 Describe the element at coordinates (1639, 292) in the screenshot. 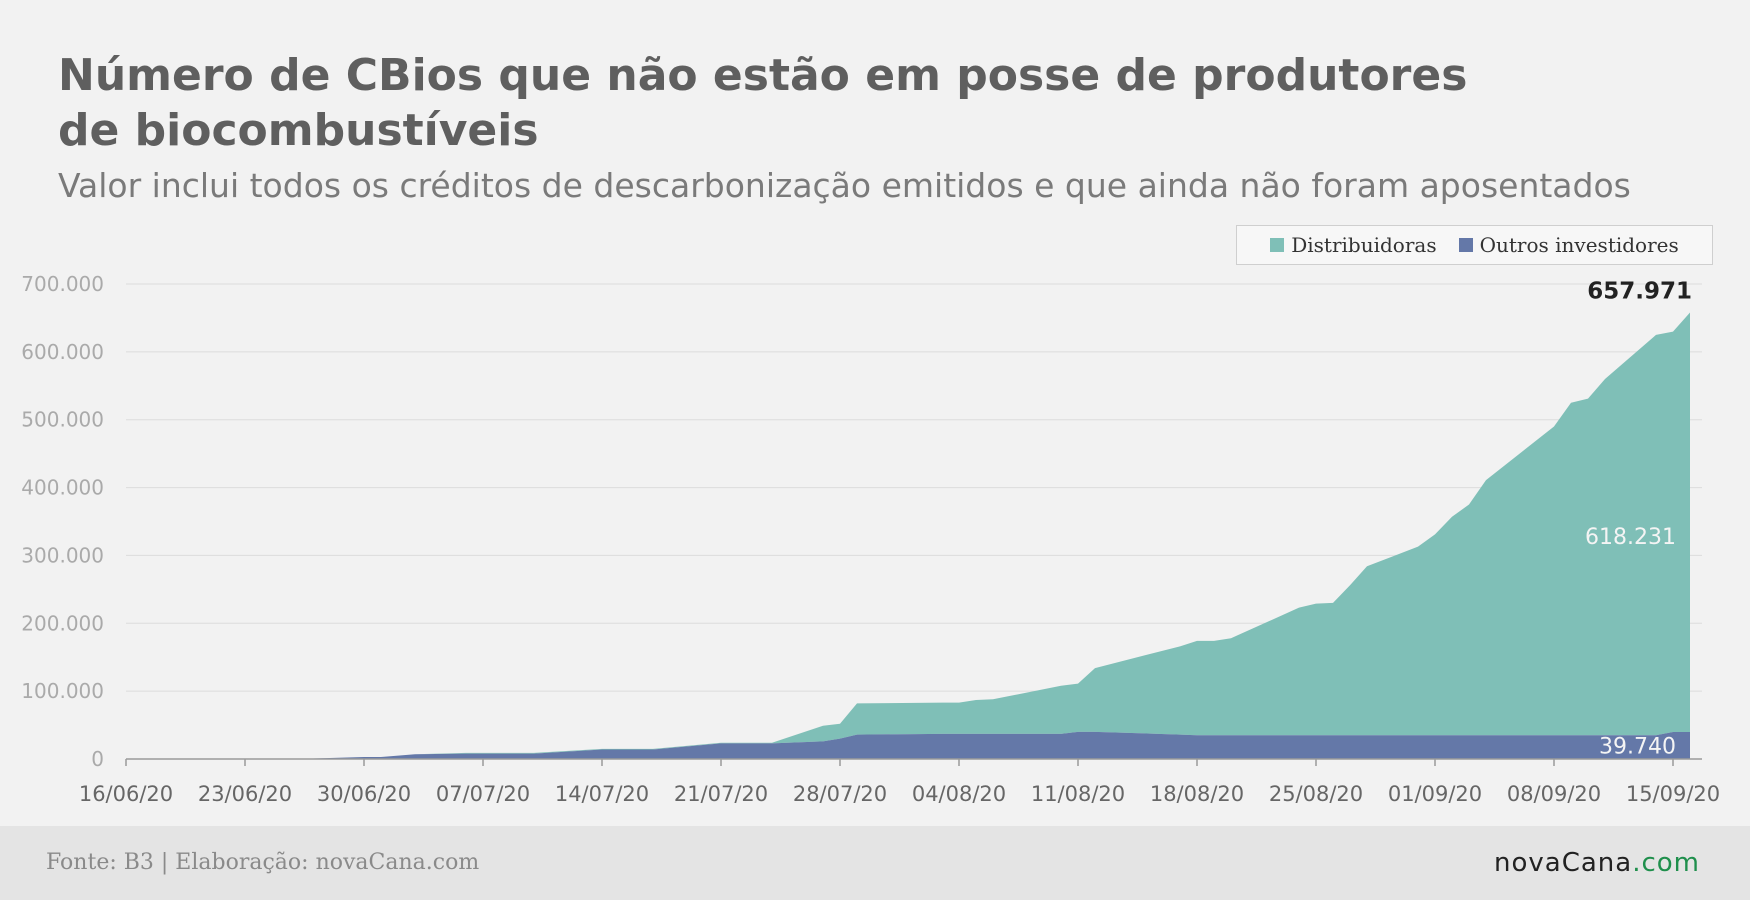

I see `annotation-total: 657.971` at that location.